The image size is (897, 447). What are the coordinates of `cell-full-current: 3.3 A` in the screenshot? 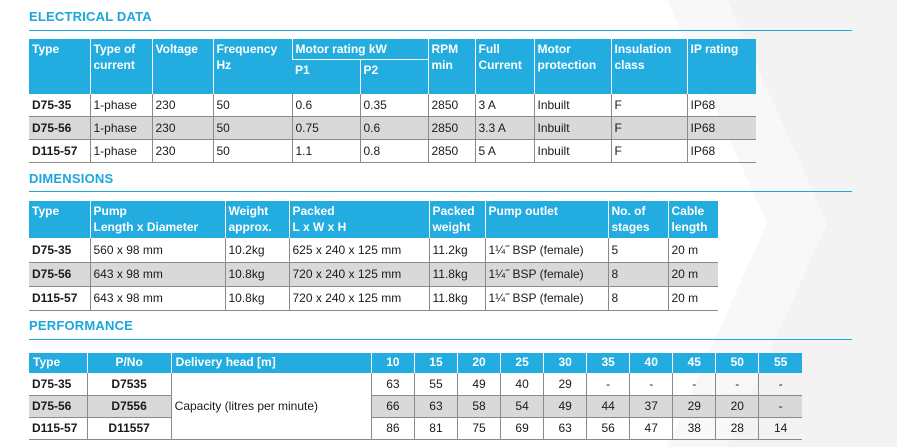 It's located at (504, 128).